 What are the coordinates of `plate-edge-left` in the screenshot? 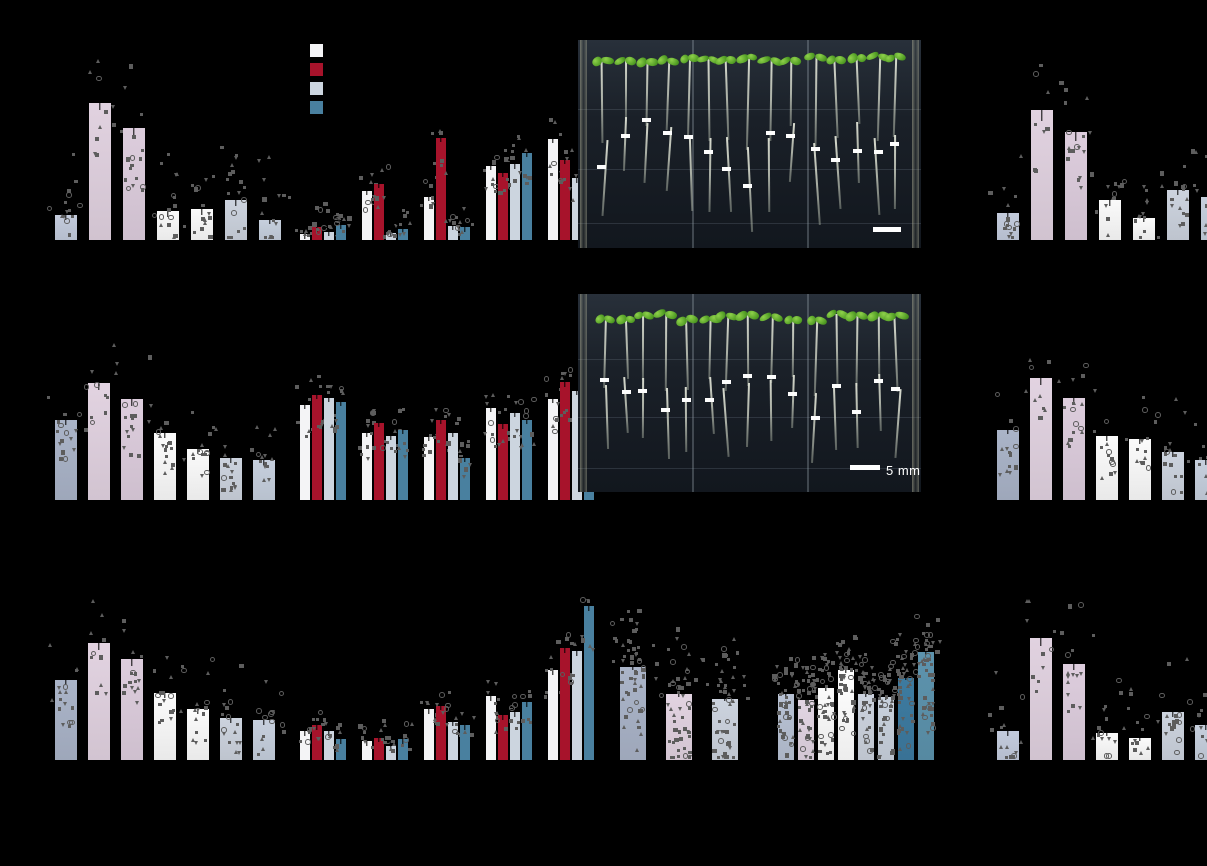 It's located at (583, 144).